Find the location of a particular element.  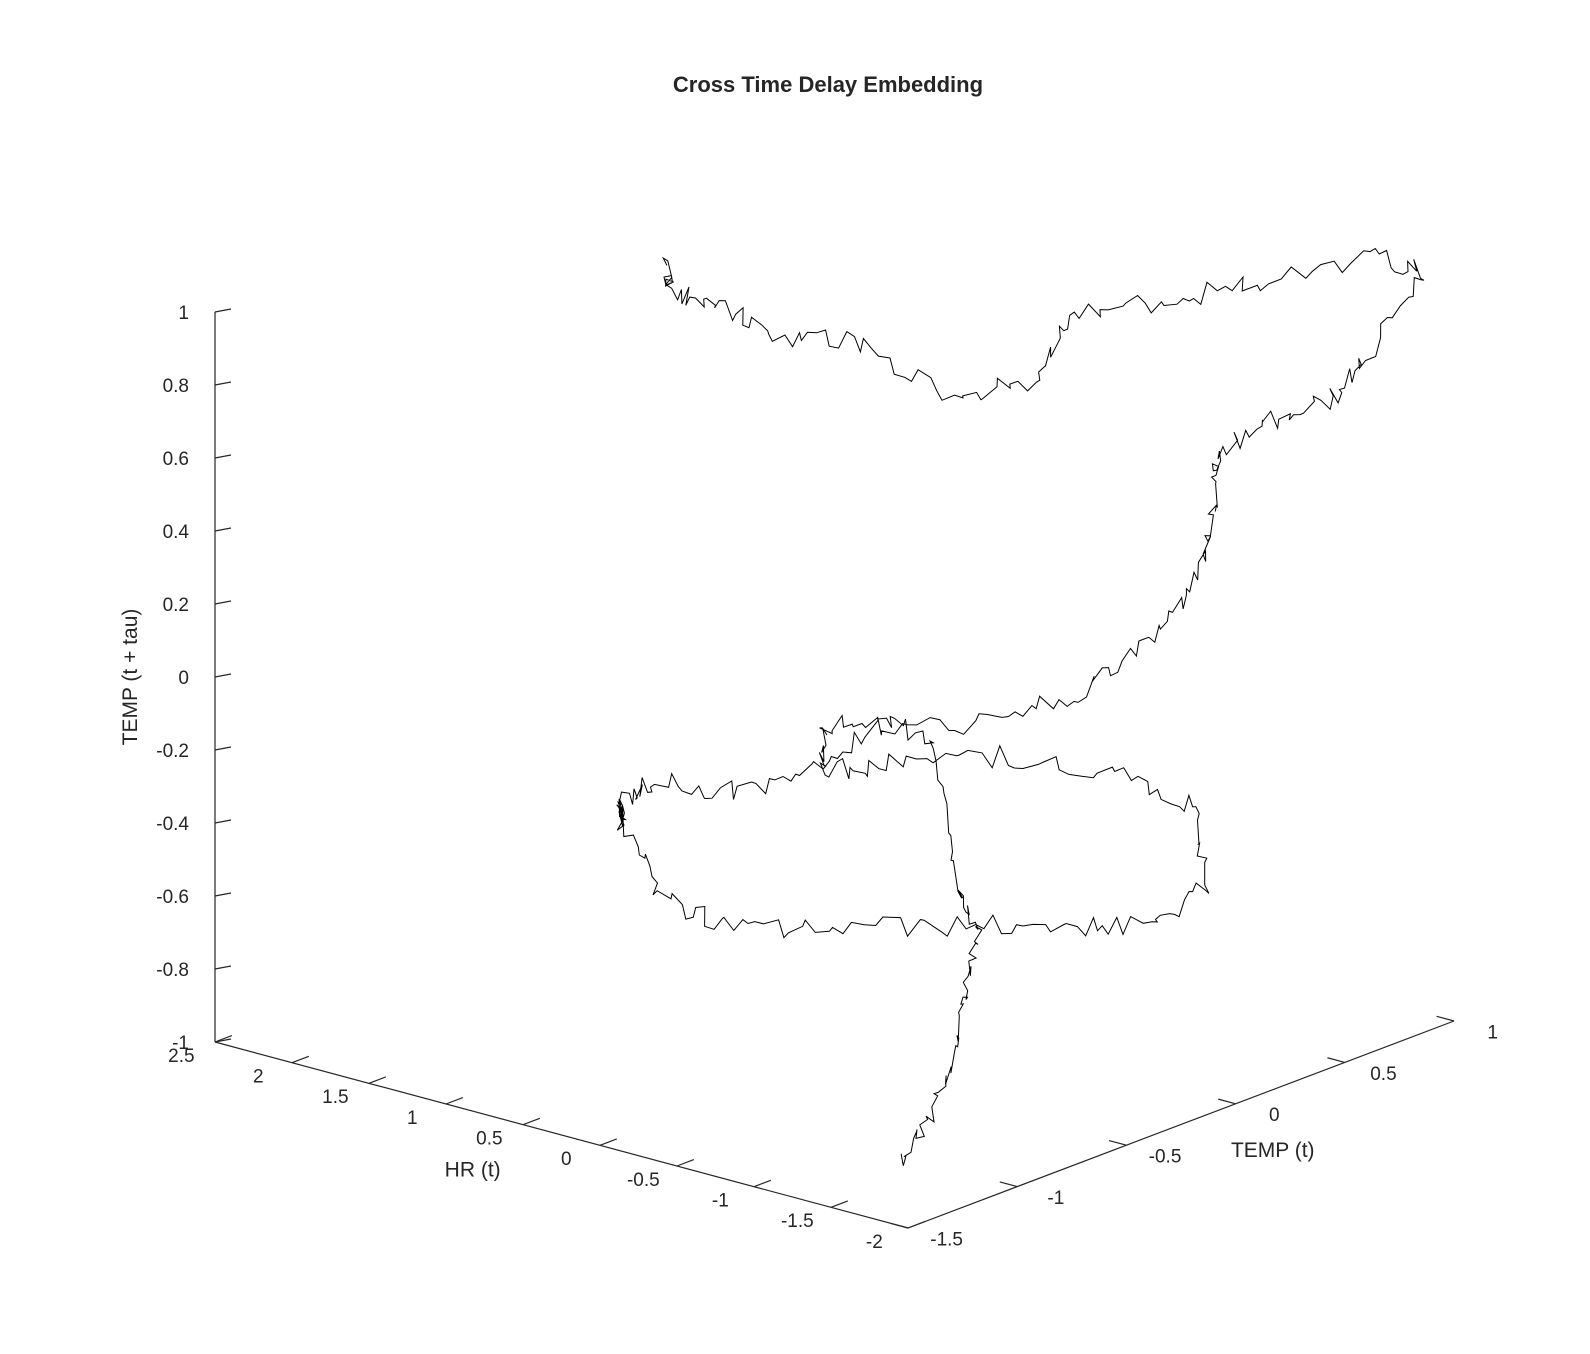

y-axis-label: TEMP (t) is located at coordinates (1273, 1150).